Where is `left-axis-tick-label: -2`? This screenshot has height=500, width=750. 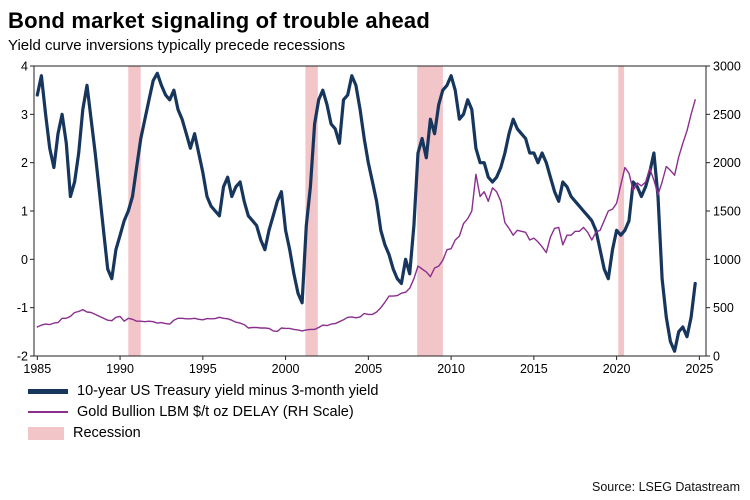
left-axis-tick-label: -2 is located at coordinates (22, 357).